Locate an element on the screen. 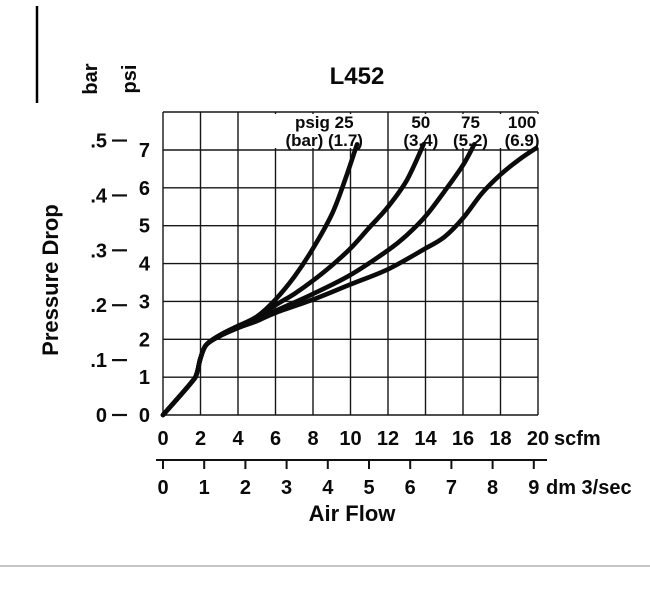 Image resolution: width=650 pixels, height=609 pixels. psi-tick-label: 3 is located at coordinates (144, 302).